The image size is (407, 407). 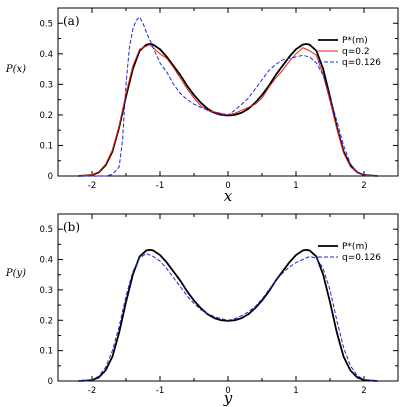 What do you see at coordinates (15, 69) in the screenshot?
I see `y-axis-label: P(x)` at bounding box center [15, 69].